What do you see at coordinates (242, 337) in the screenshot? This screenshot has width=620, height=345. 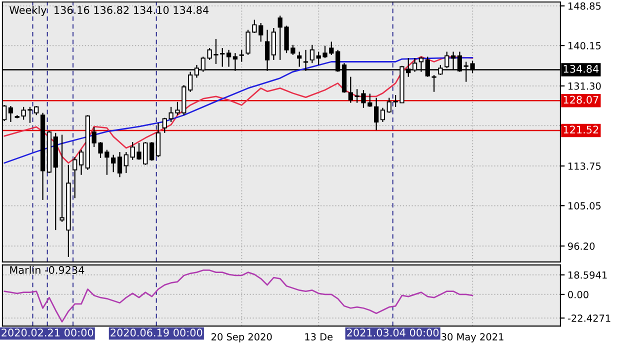 I see `x-tick-label: 20 Sep 2020` at bounding box center [242, 337].